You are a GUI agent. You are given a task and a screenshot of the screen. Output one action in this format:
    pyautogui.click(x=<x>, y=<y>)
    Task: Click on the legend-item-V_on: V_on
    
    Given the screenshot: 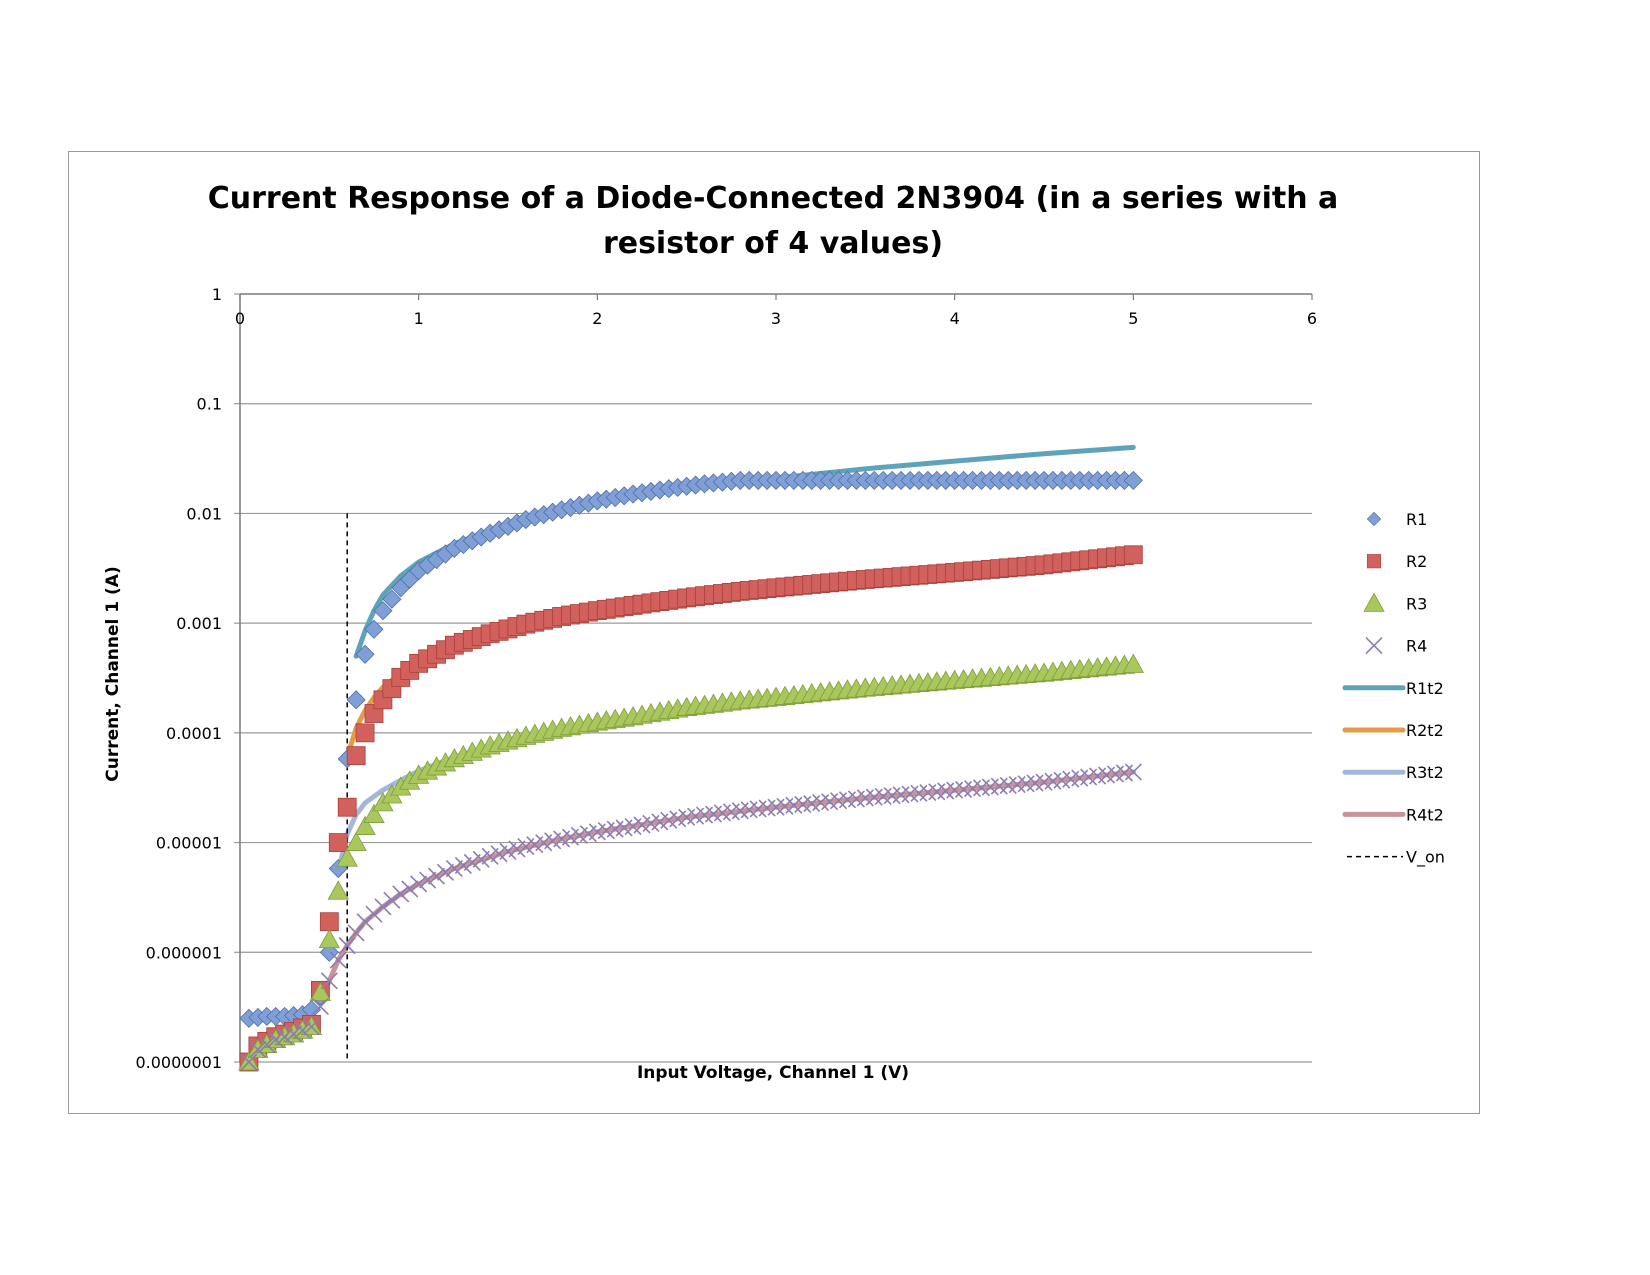 What is the action you would take?
    pyautogui.click(x=1396, y=858)
    